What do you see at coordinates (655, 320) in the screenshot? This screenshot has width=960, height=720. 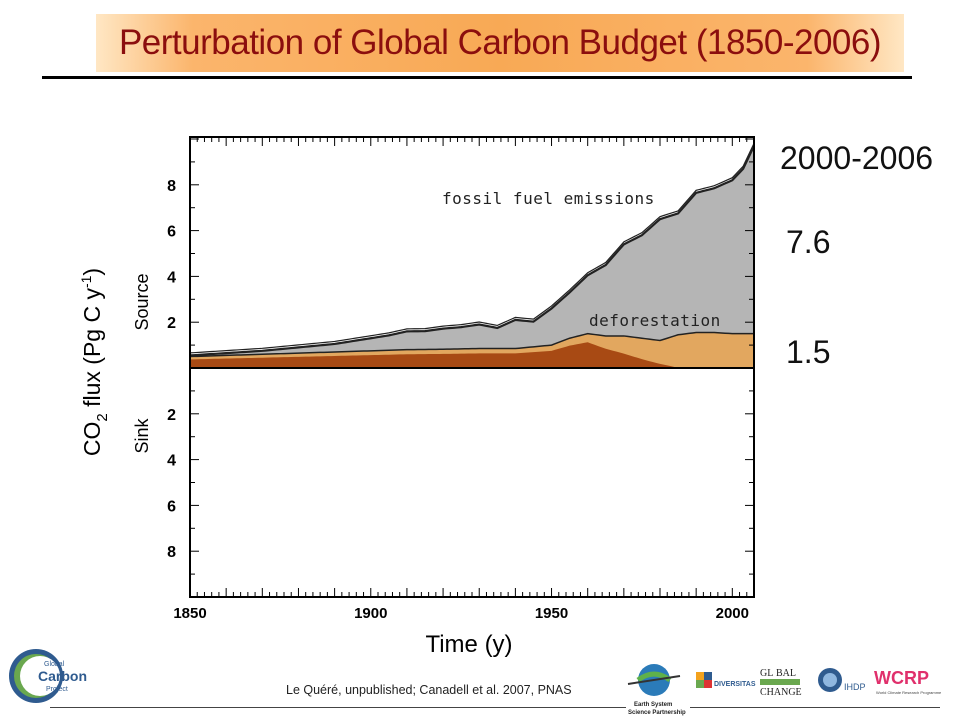 I see `deforestation-annotation: deforestation` at bounding box center [655, 320].